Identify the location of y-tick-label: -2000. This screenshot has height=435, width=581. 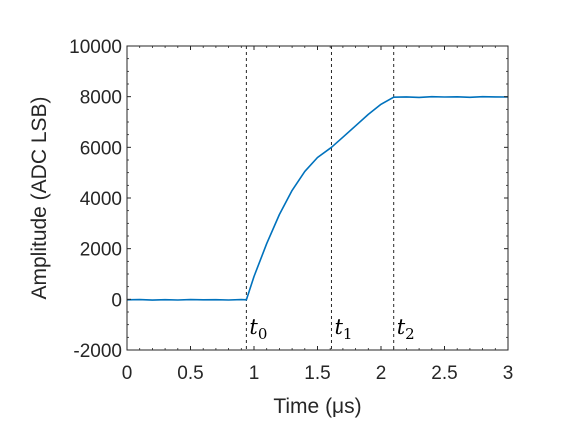
(97, 351).